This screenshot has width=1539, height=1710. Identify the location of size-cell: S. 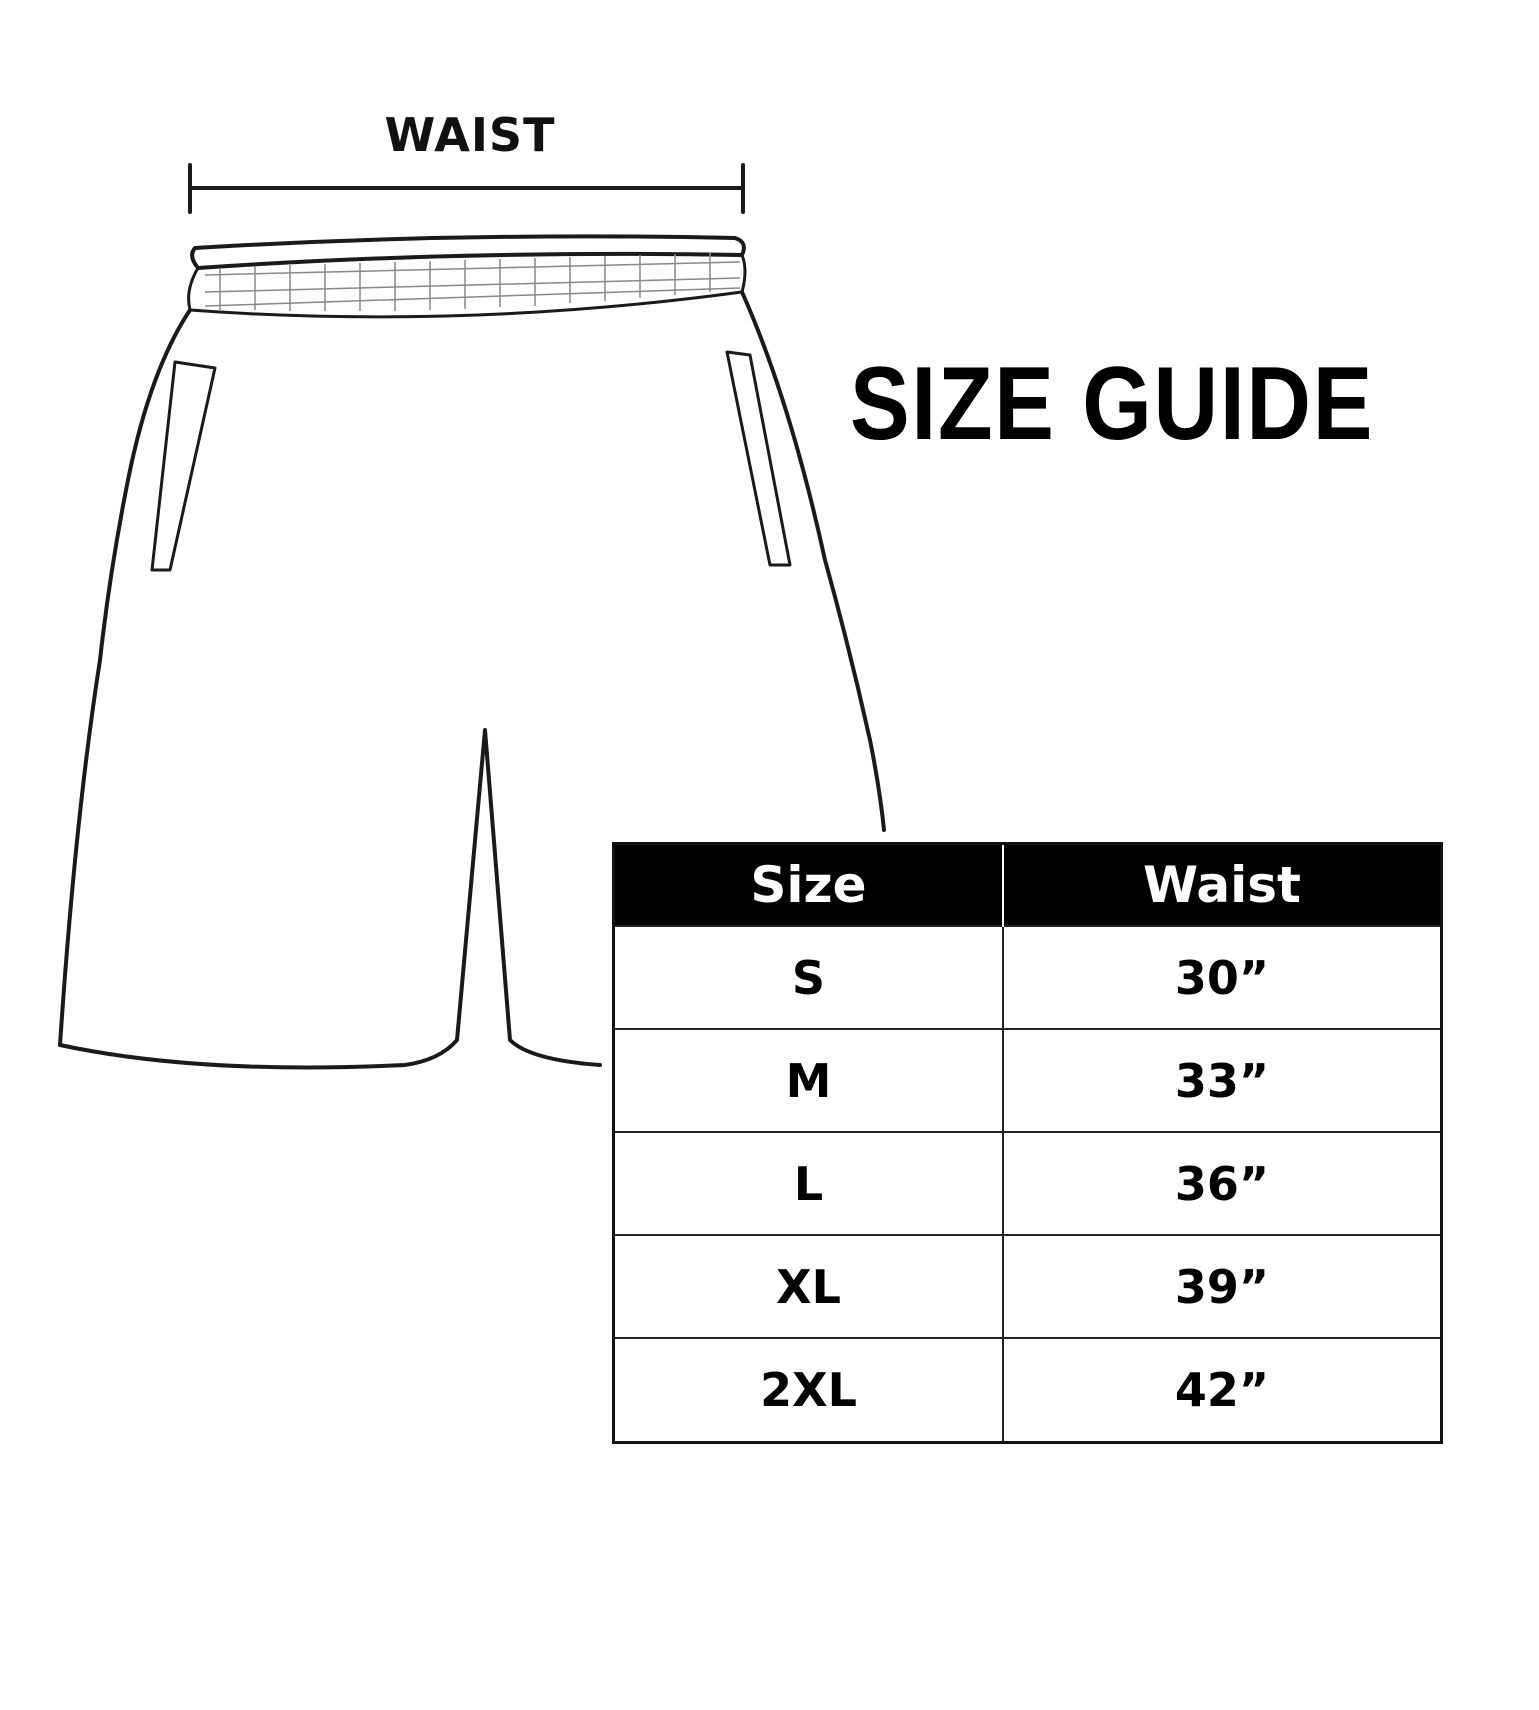
(808, 977).